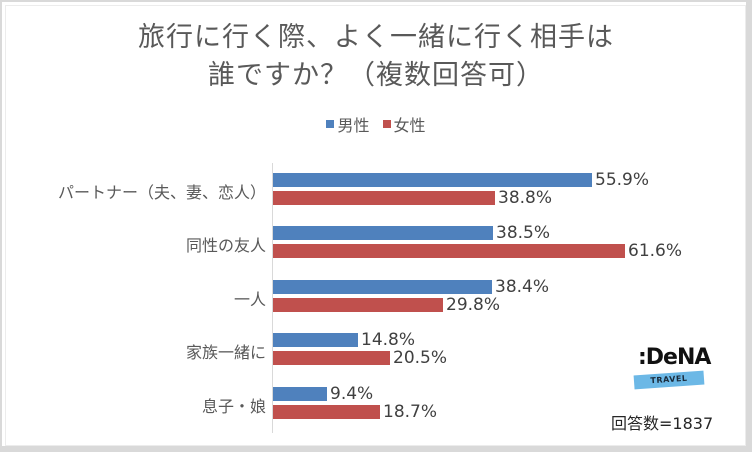 The height and width of the screenshot is (452, 752). Describe the element at coordinates (272, 298) in the screenshot. I see `category-axis-line` at that location.